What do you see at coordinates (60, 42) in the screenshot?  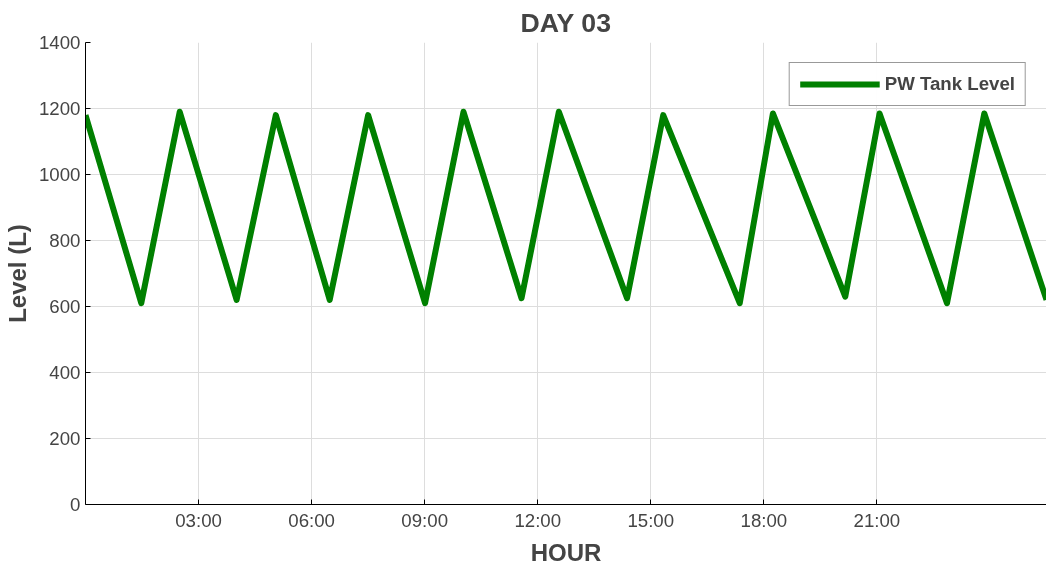 I see `y-tick-label: 1400` at bounding box center [60, 42].